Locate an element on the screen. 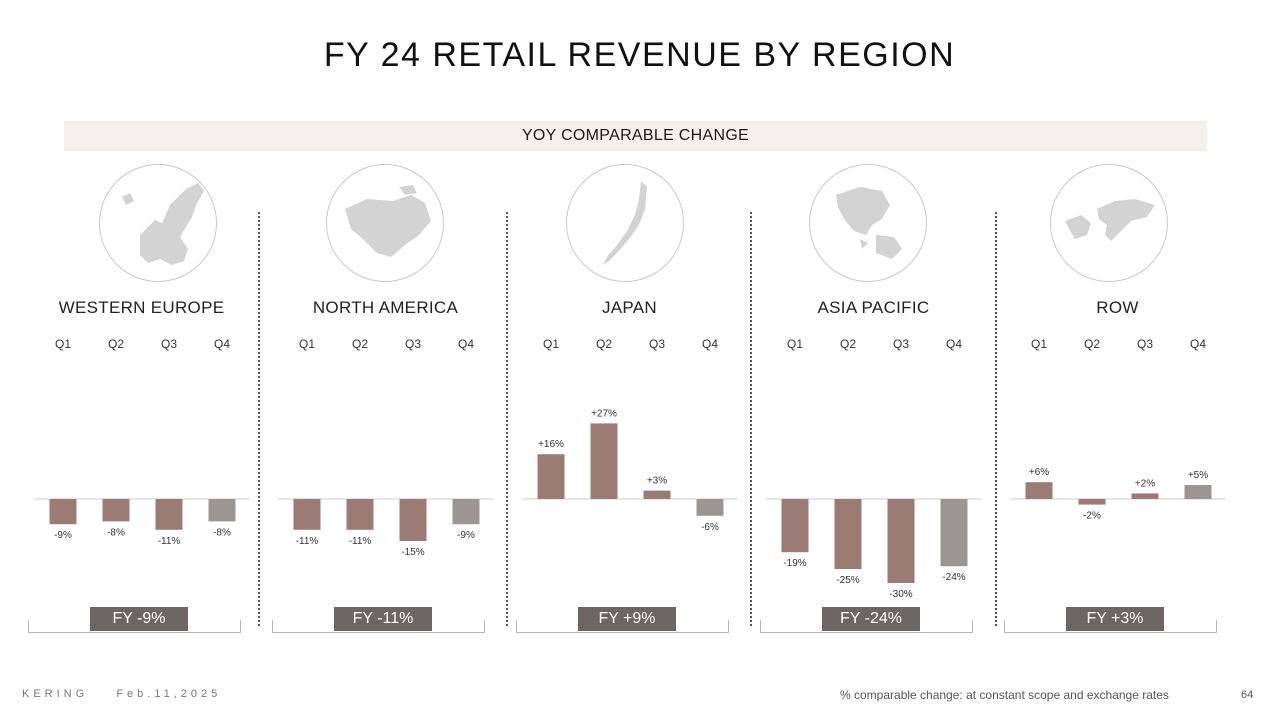  region-panel: JAPAN Q1 Q2 Q3 Q4 +16% +27% +3% -6% FY +9% is located at coordinates (626, 400).